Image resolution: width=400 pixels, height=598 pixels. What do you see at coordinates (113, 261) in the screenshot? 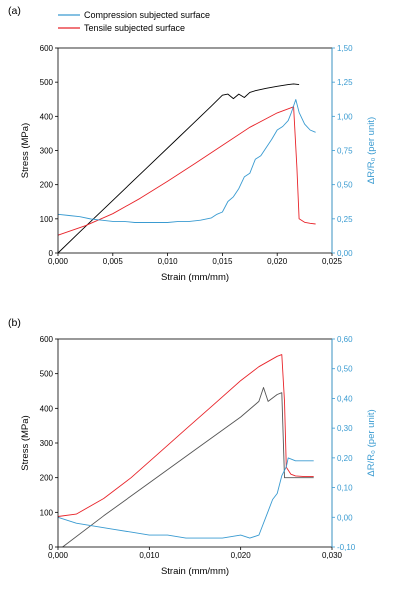
I see `x-tick-label: 0,005` at bounding box center [113, 261].